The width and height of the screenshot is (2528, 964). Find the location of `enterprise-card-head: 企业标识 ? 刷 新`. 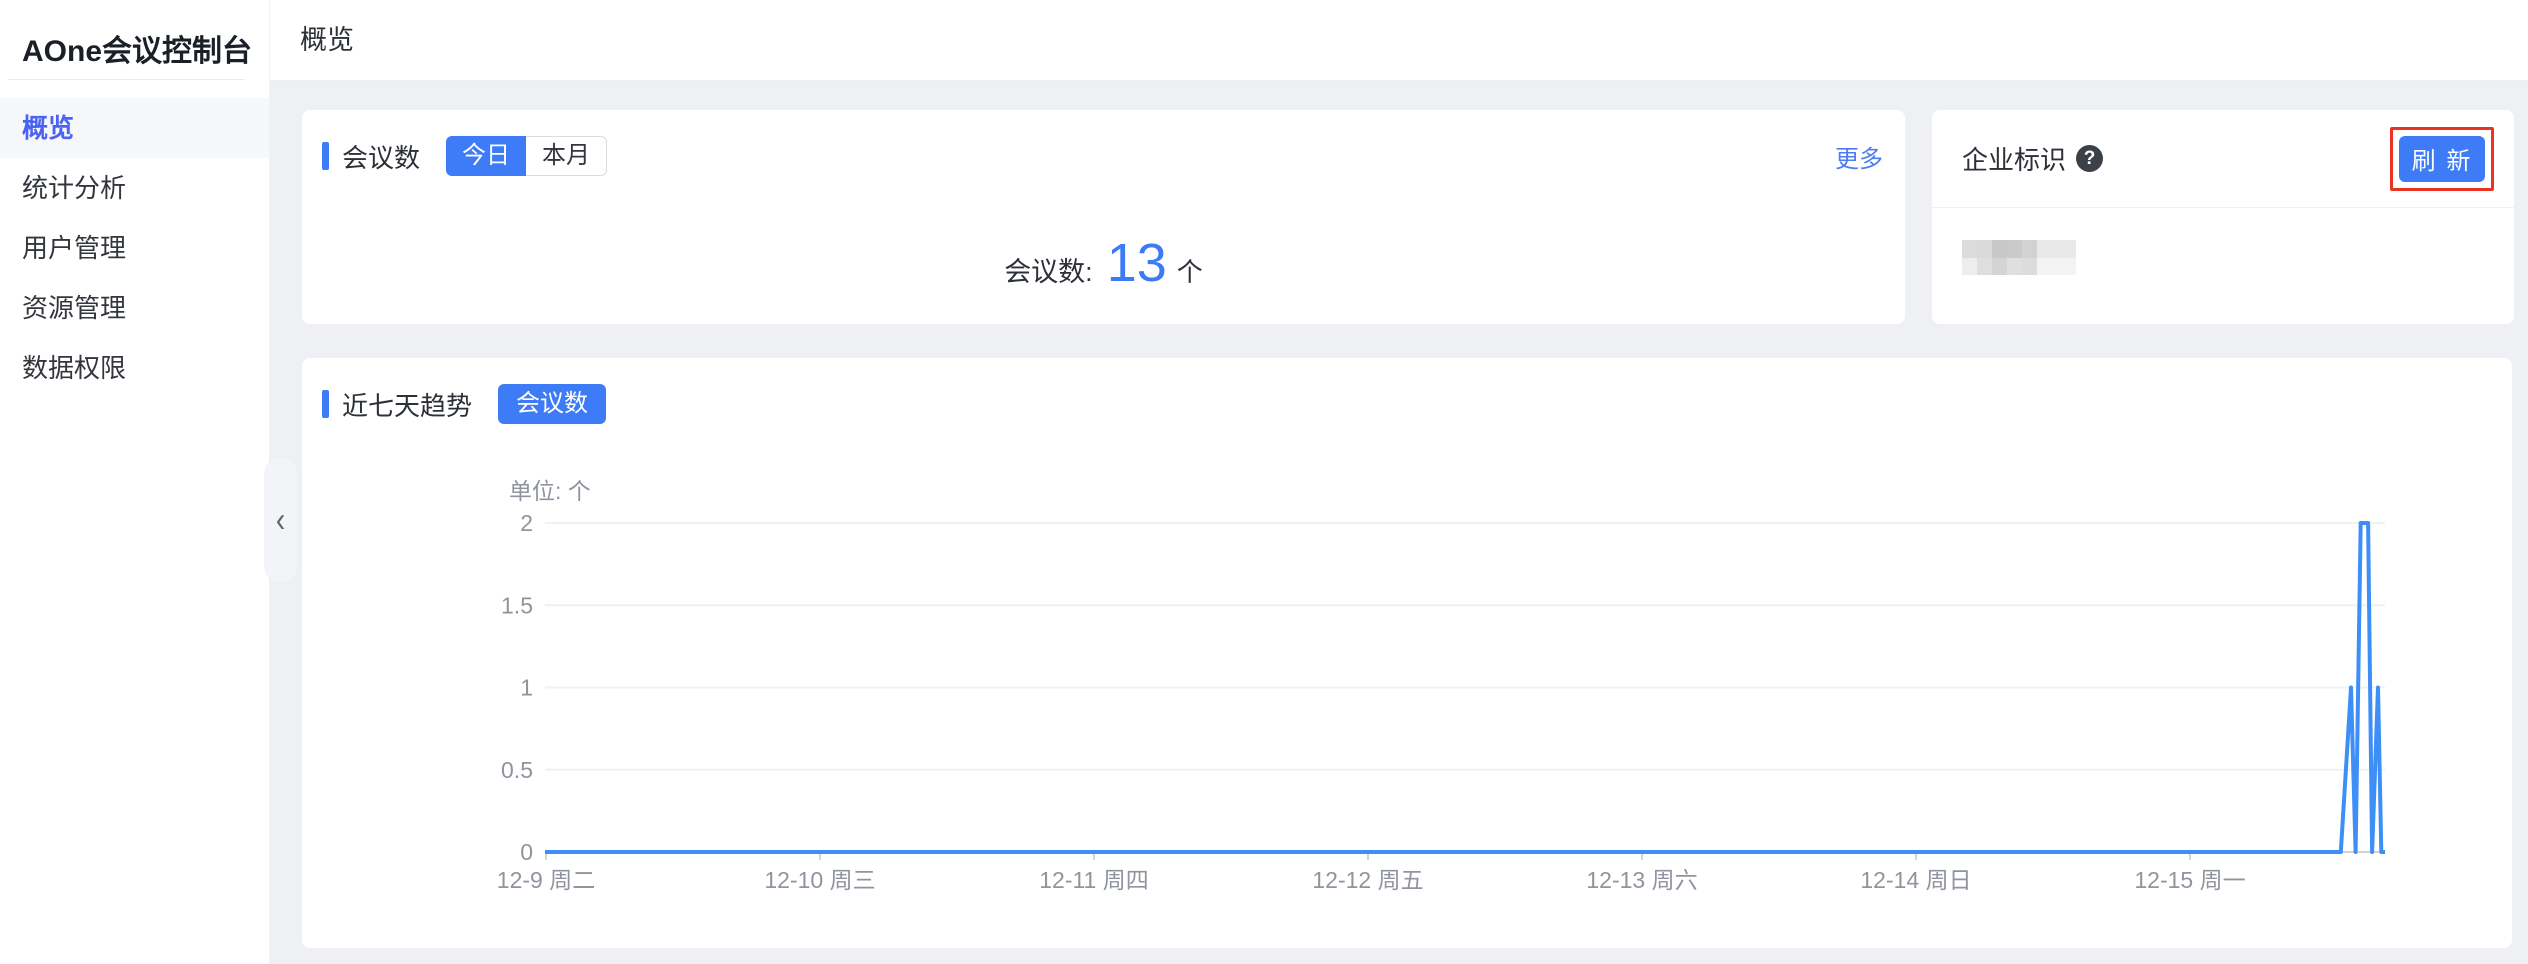

enterprise-card-head: 企业标识 ? 刷 新 is located at coordinates (2223, 159).